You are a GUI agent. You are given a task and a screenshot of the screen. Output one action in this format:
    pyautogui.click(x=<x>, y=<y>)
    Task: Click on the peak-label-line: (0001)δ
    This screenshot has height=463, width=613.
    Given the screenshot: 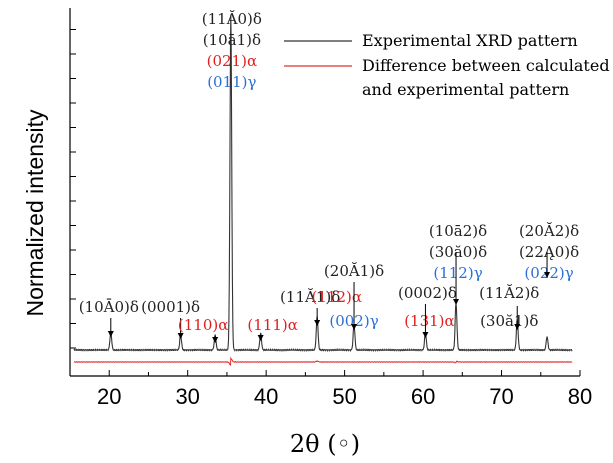 What is the action you would take?
    pyautogui.click(x=170, y=307)
    